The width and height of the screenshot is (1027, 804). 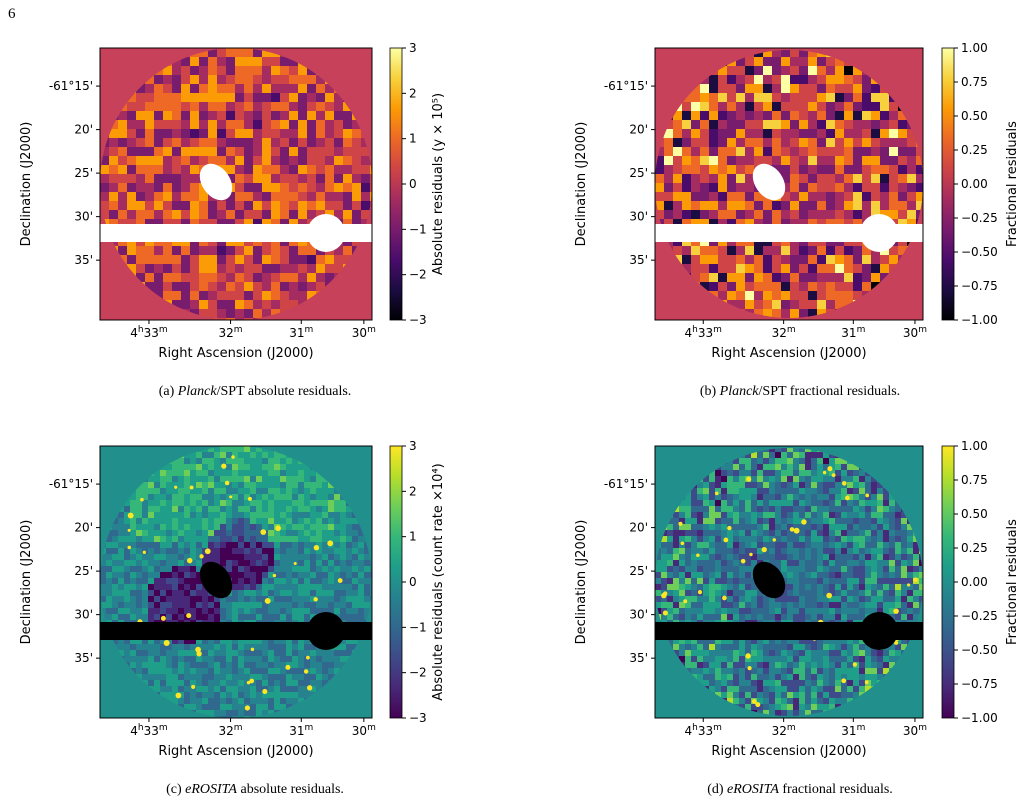 I want to click on colorbar-tick-label: −0.75, so click(x=979, y=684).